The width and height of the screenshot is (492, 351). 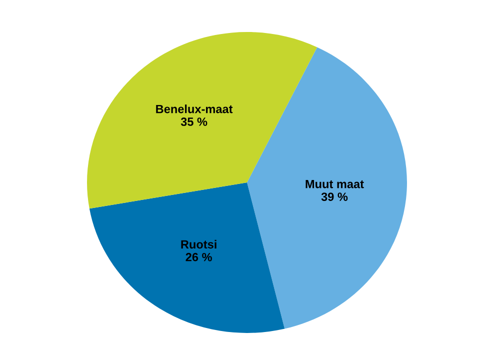 I want to click on slice-label: Muut maat, so click(x=335, y=184).